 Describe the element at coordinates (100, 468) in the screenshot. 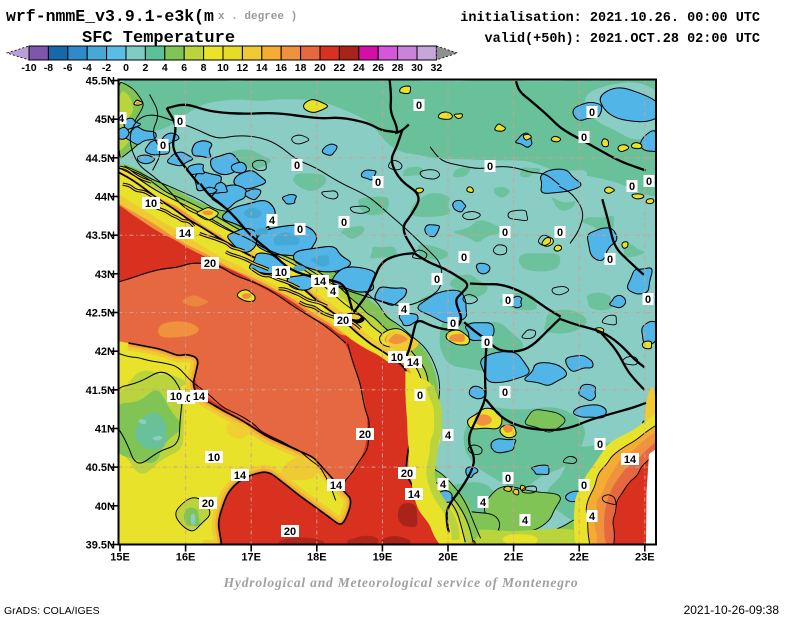

I see `svg-text: 40.5N` at that location.